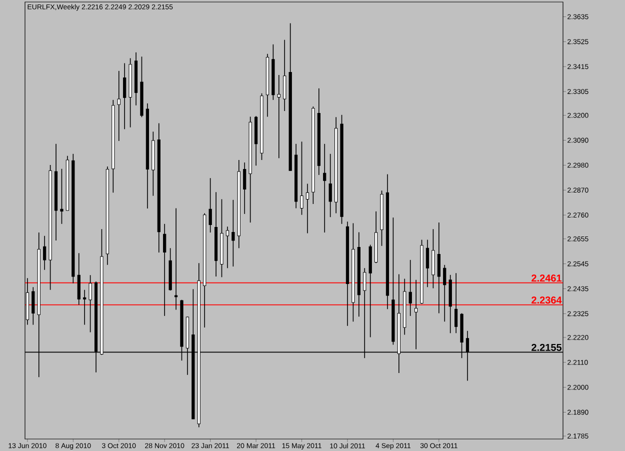 The image size is (625, 451). I want to click on ref-line-label: 2.2155, so click(547, 347).